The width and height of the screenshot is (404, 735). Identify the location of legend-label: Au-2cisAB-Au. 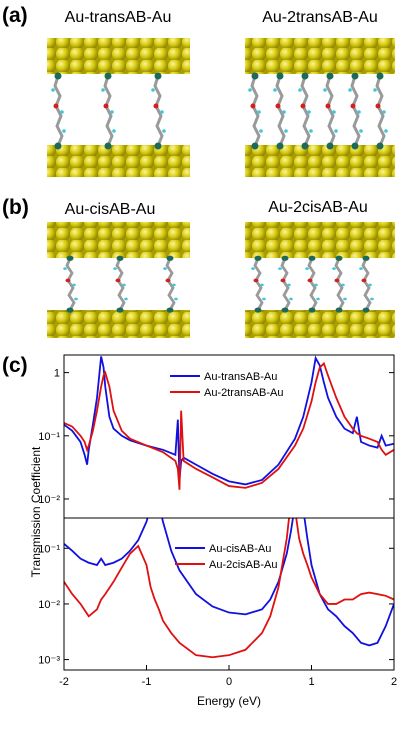
(243, 565).